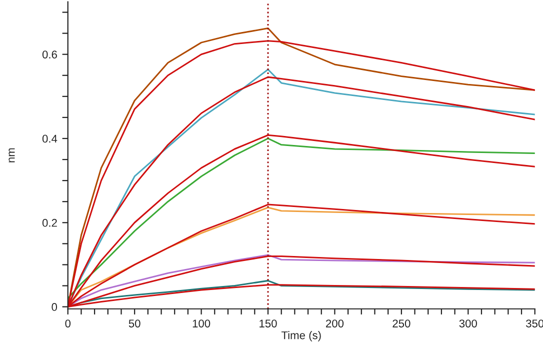  What do you see at coordinates (50, 138) in the screenshot?
I see `y-tick-label: 0.4` at bounding box center [50, 138].